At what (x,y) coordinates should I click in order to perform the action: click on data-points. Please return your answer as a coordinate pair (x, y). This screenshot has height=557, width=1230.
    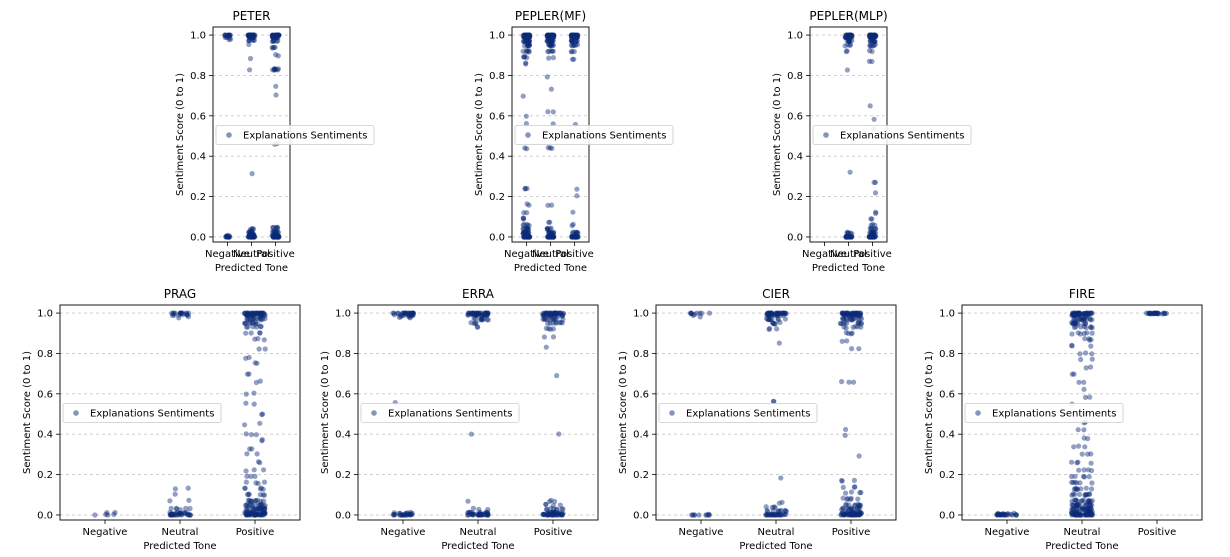
    Looking at the image, I should click on (776, 414).